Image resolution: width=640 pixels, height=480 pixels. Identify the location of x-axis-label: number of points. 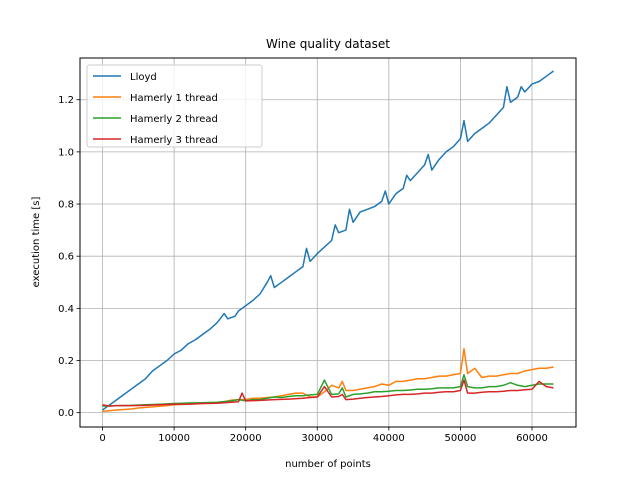
(328, 464).